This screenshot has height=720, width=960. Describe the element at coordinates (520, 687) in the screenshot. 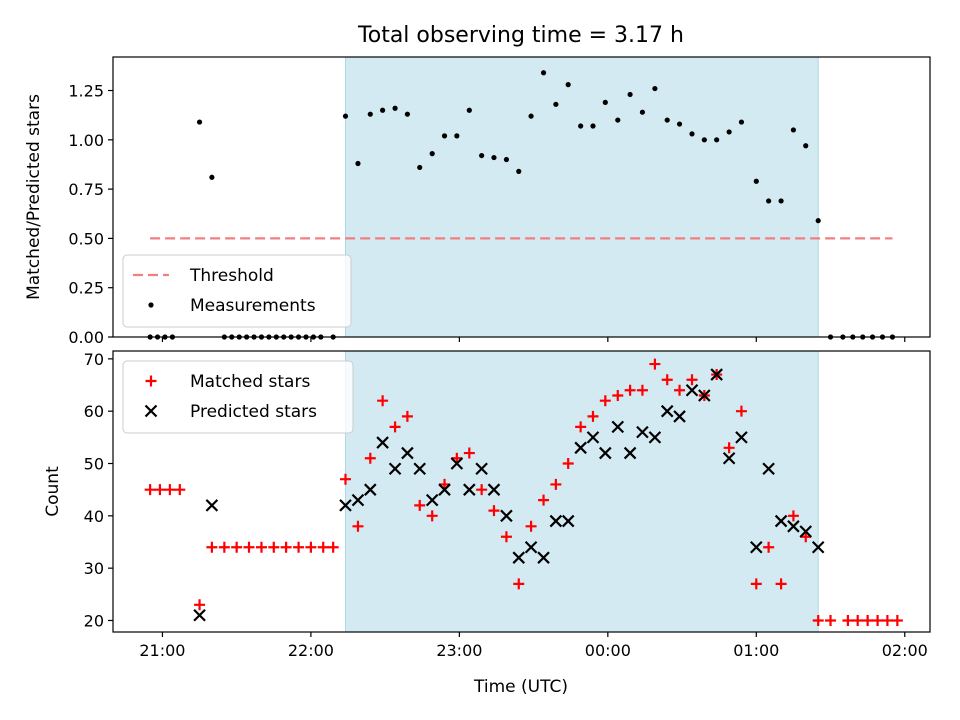

I see `x-axis-label: Time (UTC)` at that location.